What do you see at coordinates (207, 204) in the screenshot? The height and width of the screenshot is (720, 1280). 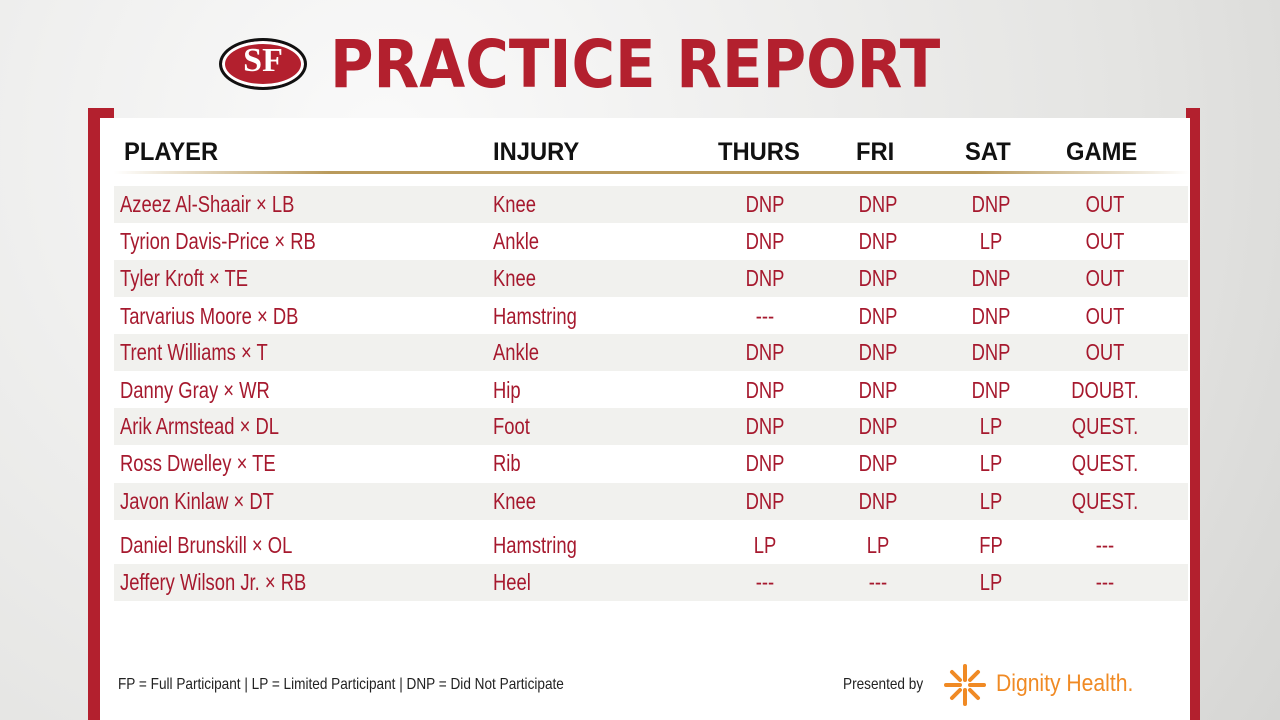 I see `cell: Azeez Al-Shaair × LB` at bounding box center [207, 204].